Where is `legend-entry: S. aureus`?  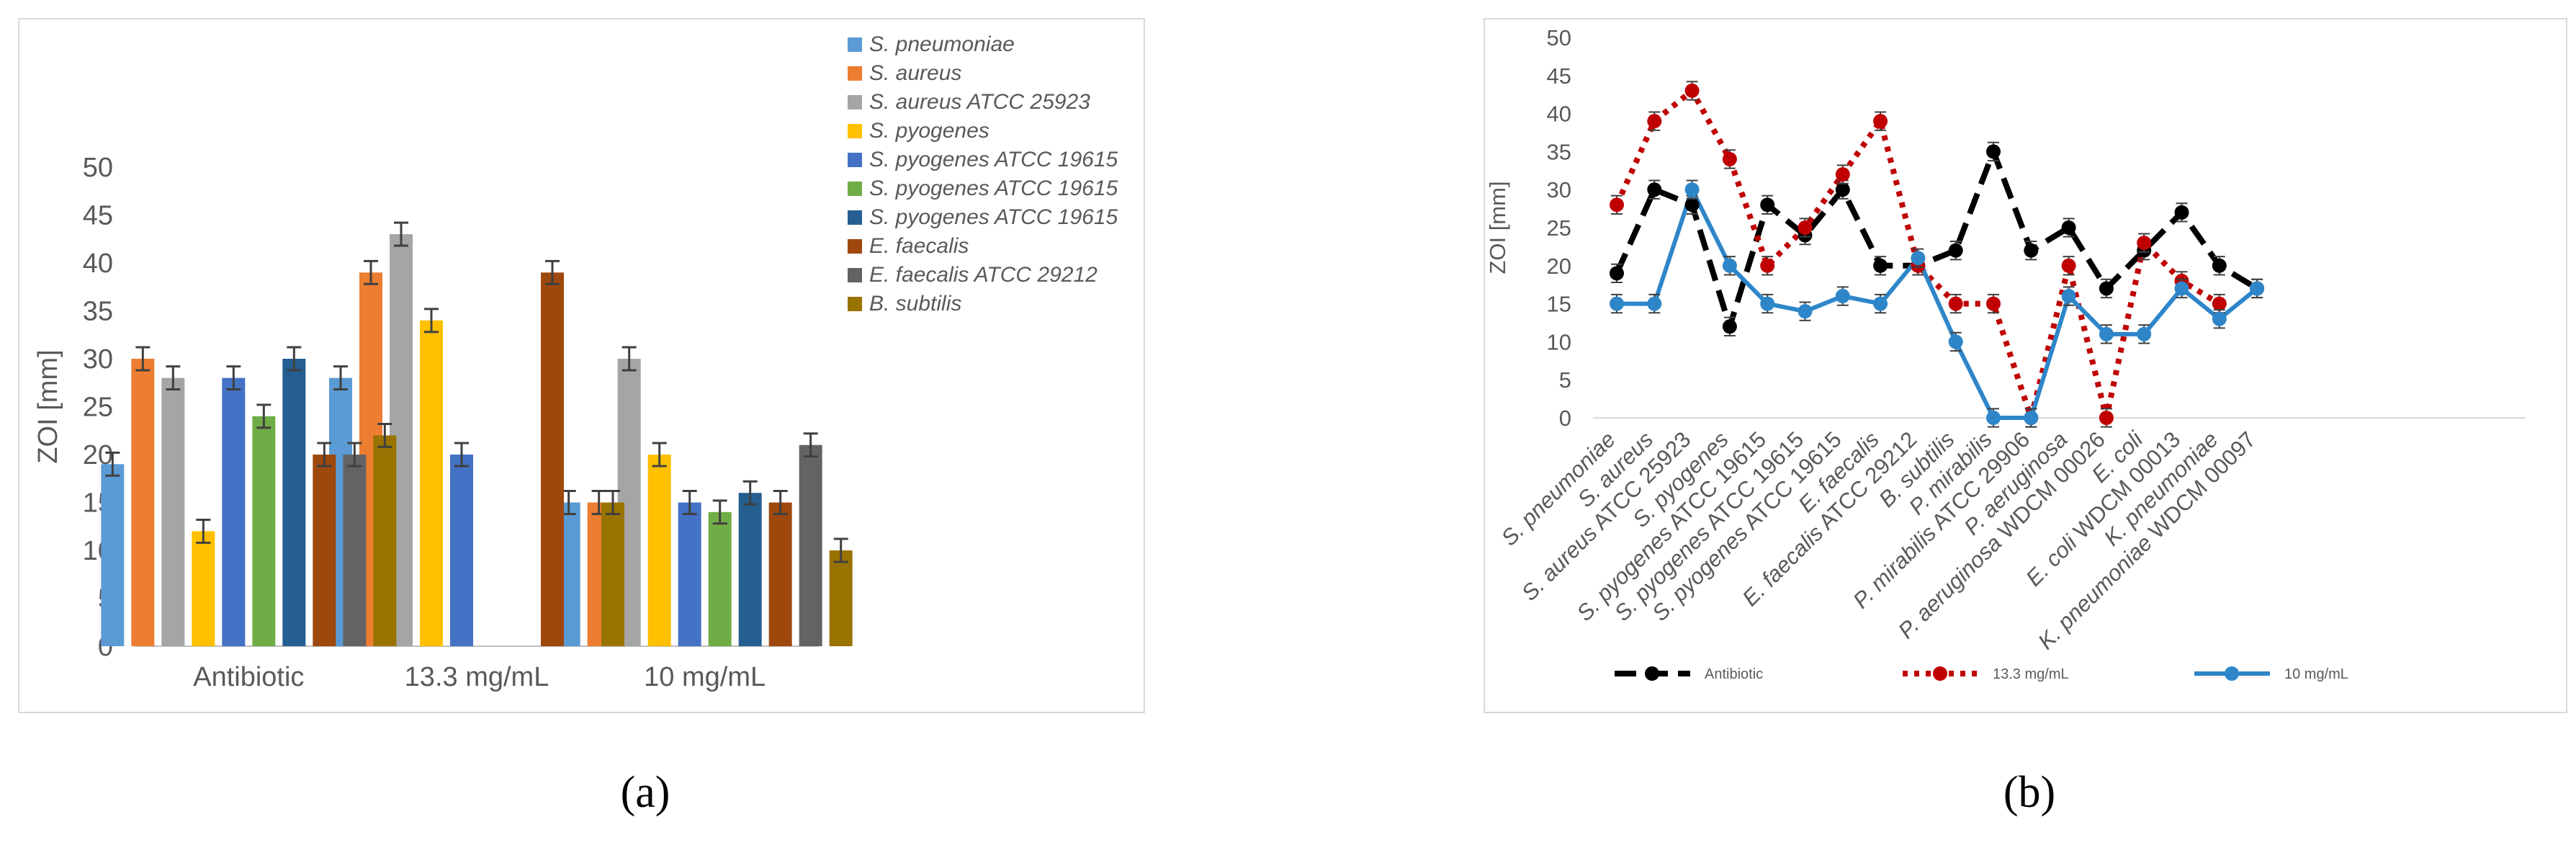
legend-entry: S. aureus is located at coordinates (915, 73).